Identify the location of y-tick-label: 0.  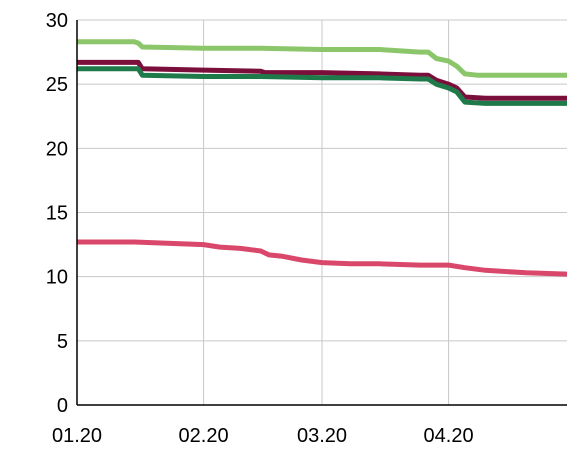
(62, 406).